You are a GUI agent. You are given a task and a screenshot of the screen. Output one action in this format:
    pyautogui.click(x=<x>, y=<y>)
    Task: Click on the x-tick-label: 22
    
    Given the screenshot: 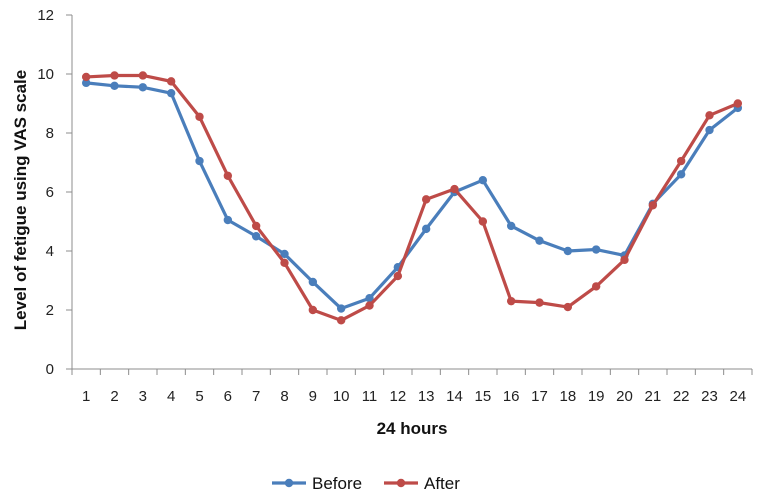 What is the action you would take?
    pyautogui.click(x=681, y=396)
    